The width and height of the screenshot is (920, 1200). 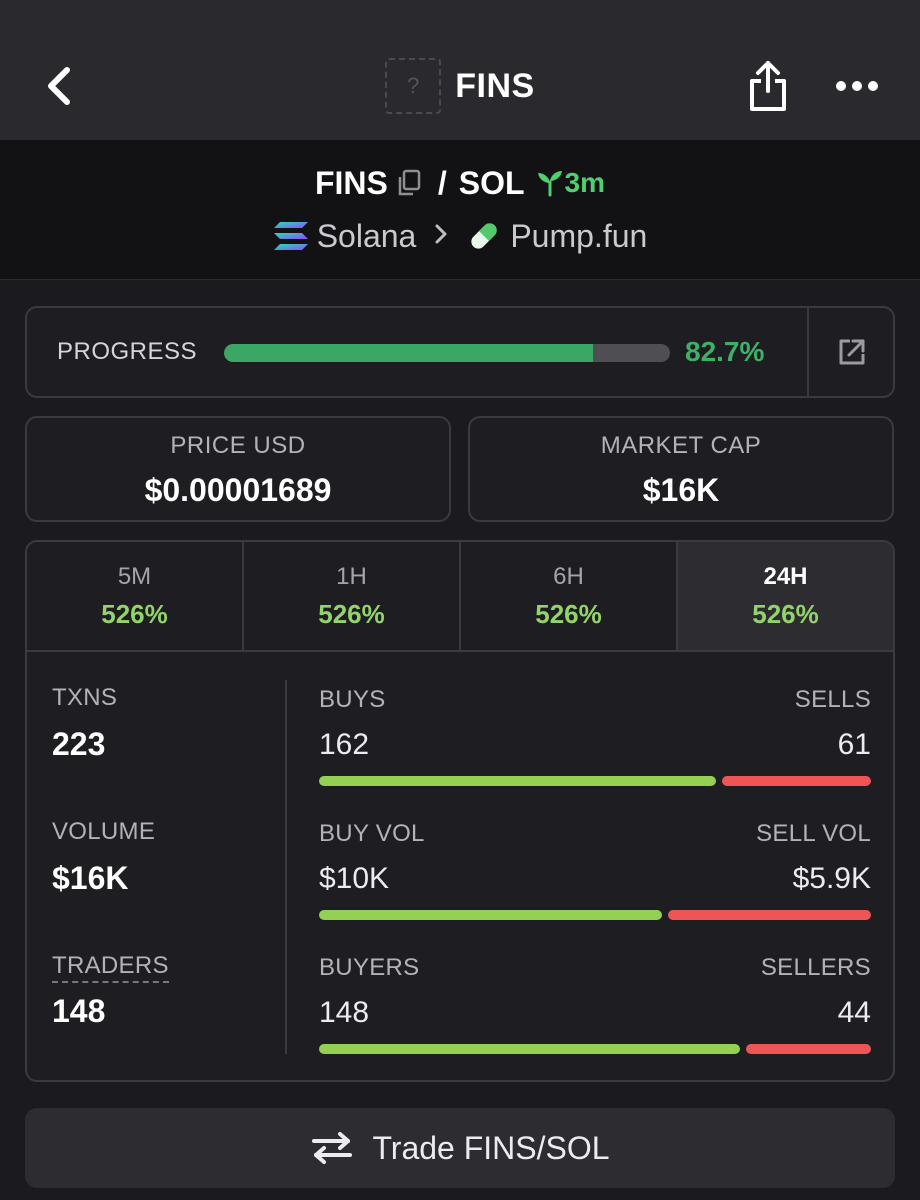 What do you see at coordinates (134, 576) in the screenshot?
I see `tab-label: 5M` at bounding box center [134, 576].